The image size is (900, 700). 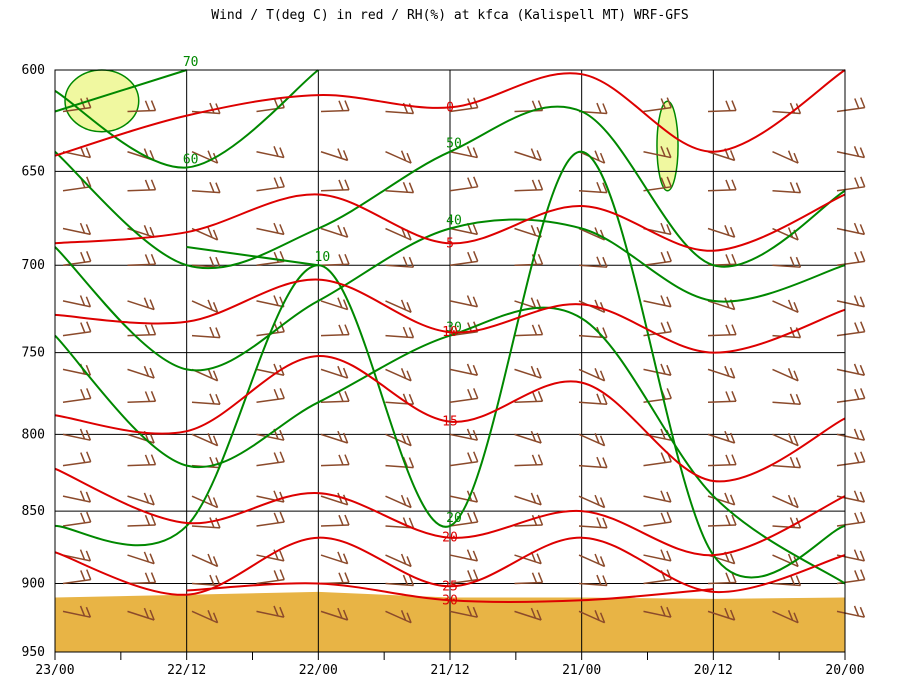 I want to click on x-tick-label: 22/00, so click(x=318, y=670).